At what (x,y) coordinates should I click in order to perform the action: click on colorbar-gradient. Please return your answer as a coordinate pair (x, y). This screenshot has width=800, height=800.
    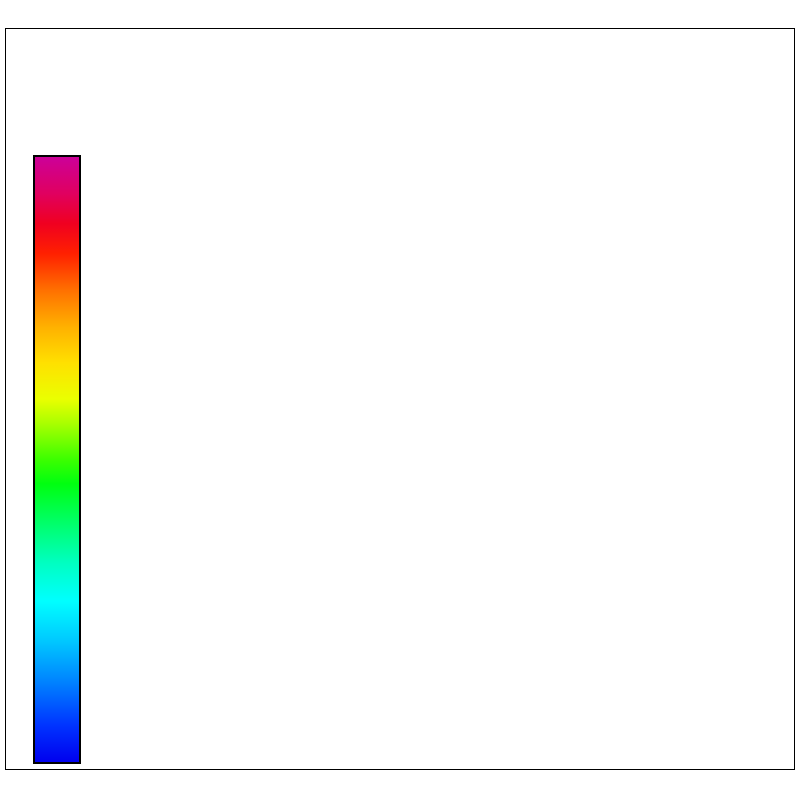
    Looking at the image, I should click on (57, 459).